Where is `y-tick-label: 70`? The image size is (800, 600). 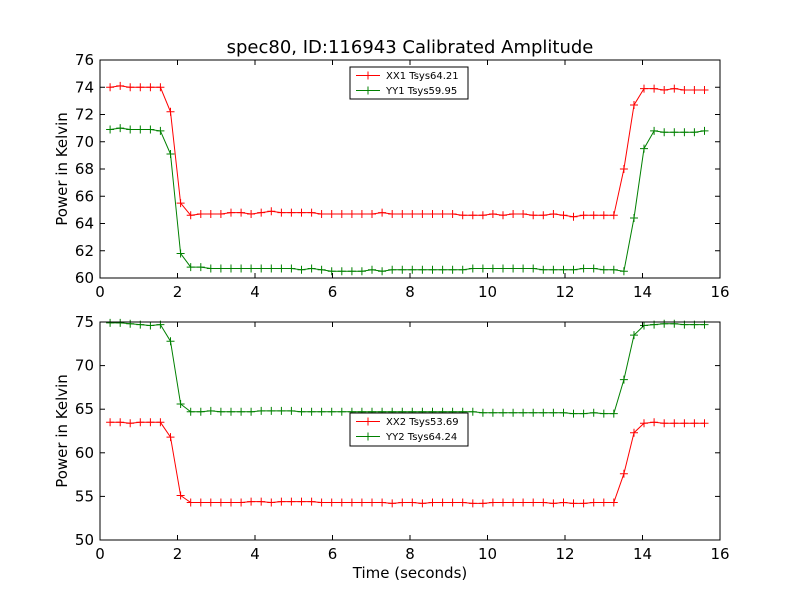 y-tick-label: 70 is located at coordinates (84, 142).